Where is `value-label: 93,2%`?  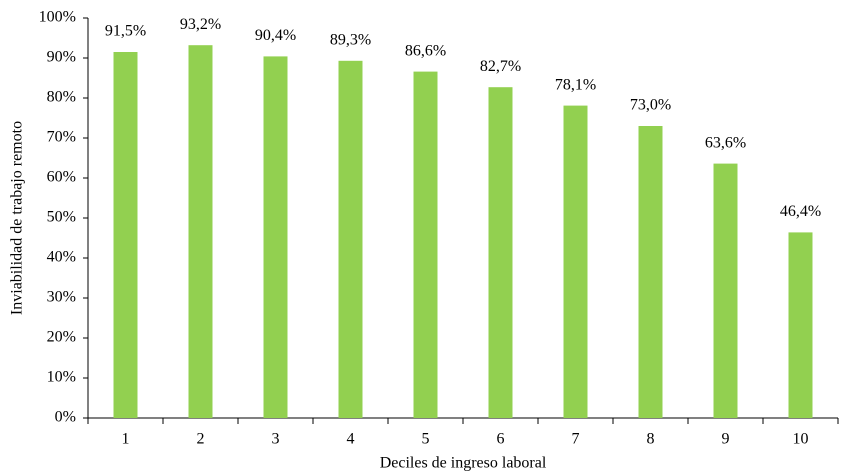 value-label: 93,2% is located at coordinates (200, 24).